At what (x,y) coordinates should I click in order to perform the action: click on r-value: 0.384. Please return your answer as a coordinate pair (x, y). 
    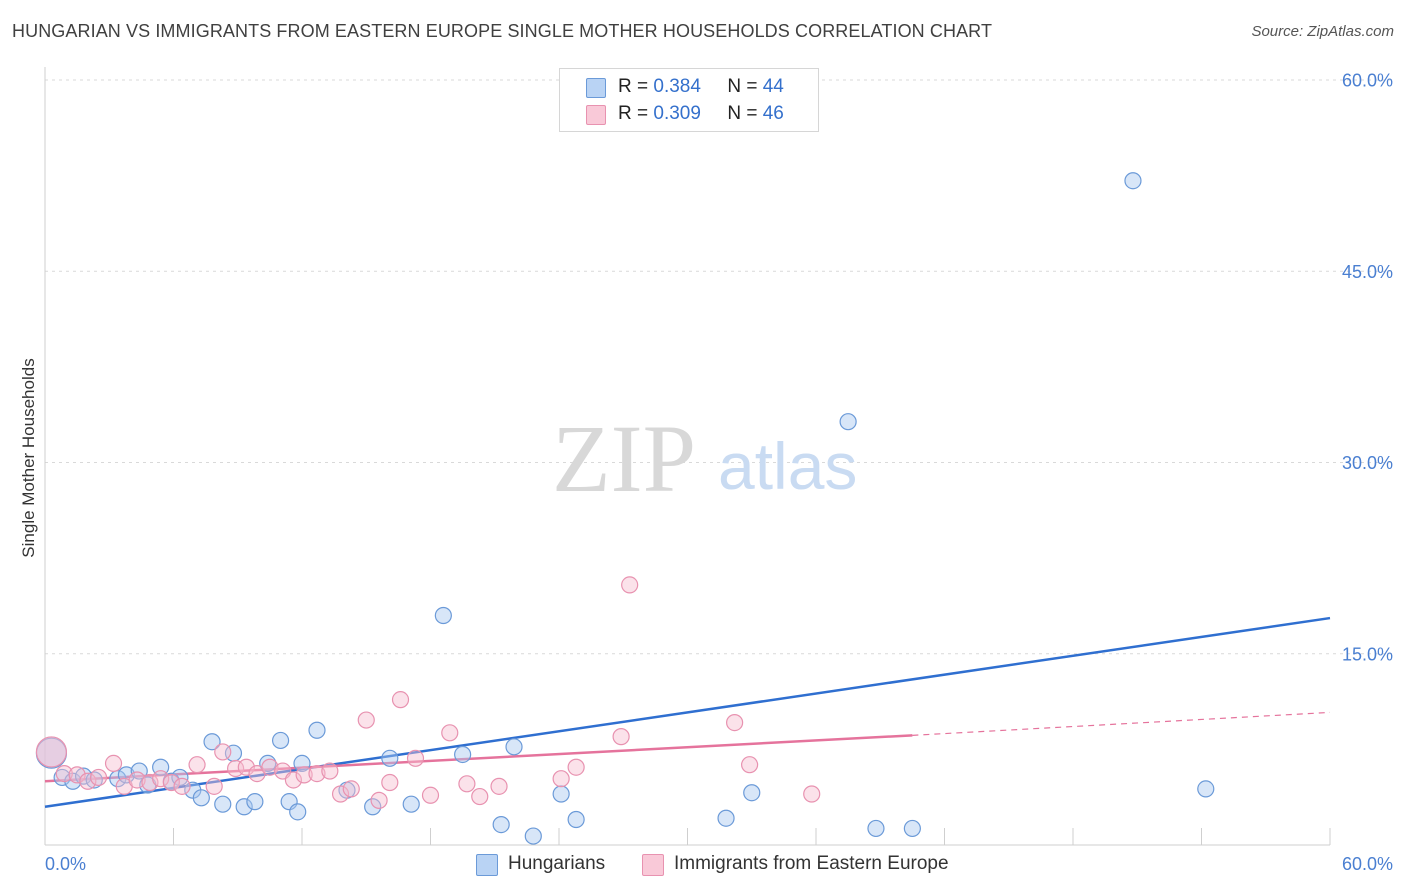
    Looking at the image, I should click on (677, 86).